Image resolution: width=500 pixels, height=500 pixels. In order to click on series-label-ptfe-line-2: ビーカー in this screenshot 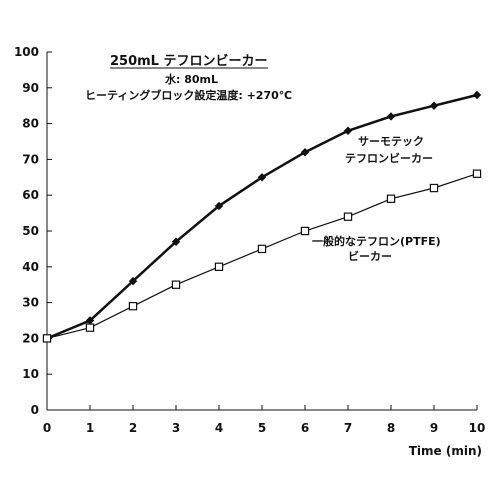, I will do `click(370, 256)`.